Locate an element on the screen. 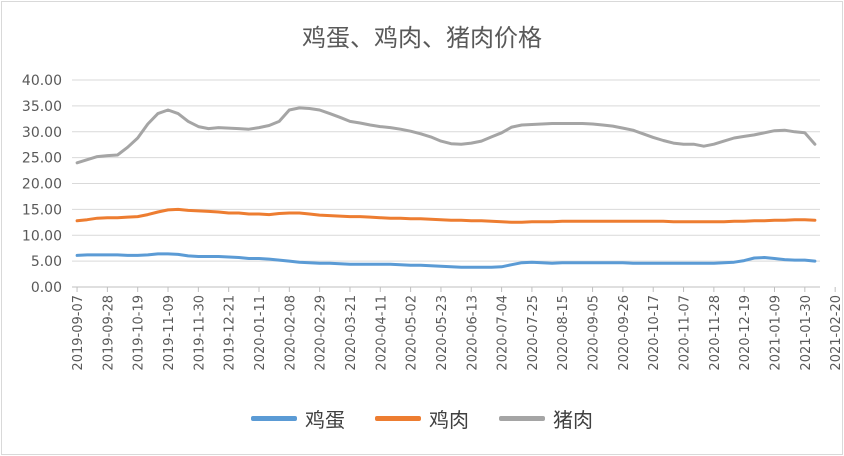  x-tick-label: 2020-09-26 is located at coordinates (624, 333).